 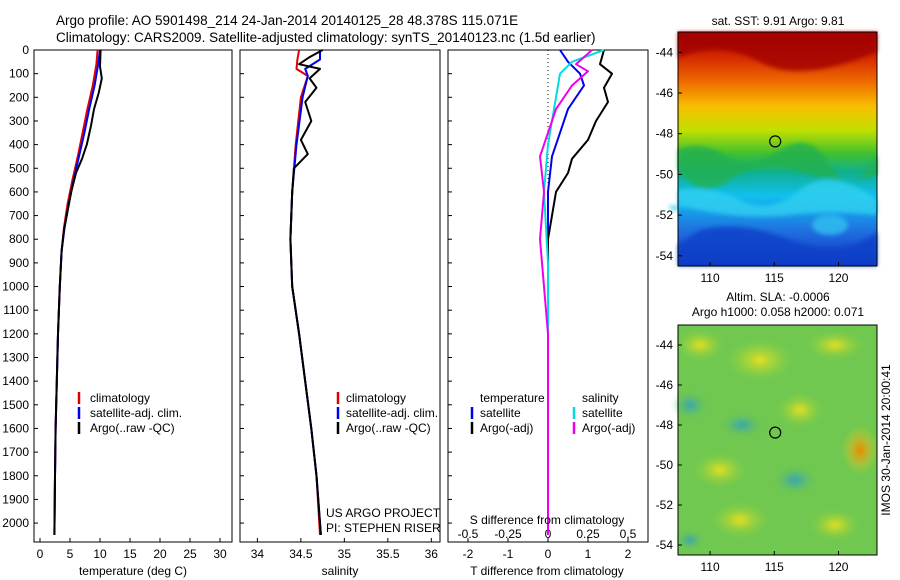 I want to click on depth-tick-label: 1800, so click(x=15, y=476).